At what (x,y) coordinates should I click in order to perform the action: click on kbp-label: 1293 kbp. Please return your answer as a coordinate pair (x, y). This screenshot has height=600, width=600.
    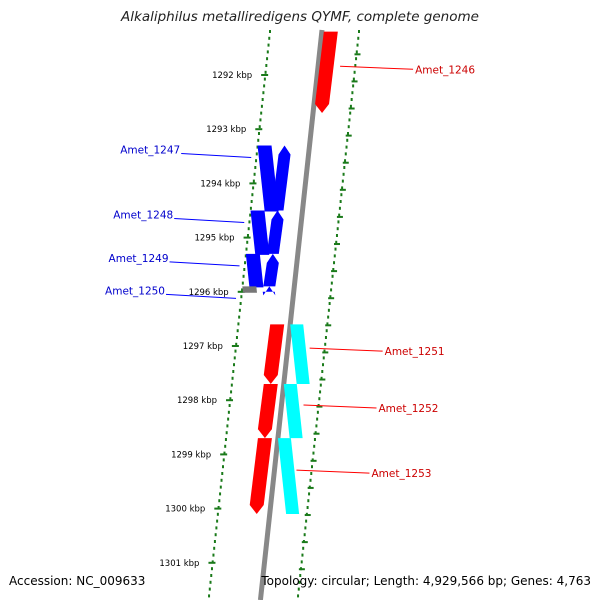
    Looking at the image, I should click on (226, 130).